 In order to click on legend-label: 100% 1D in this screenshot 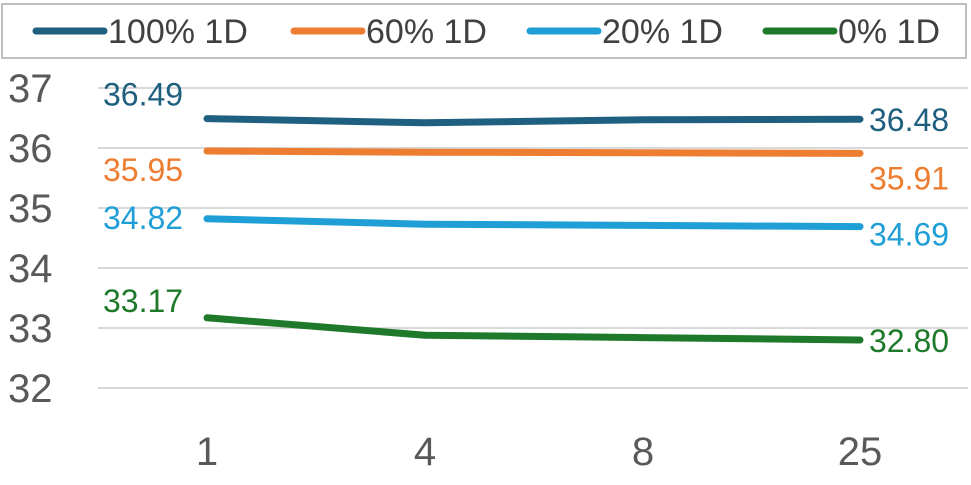, I will do `click(178, 32)`.